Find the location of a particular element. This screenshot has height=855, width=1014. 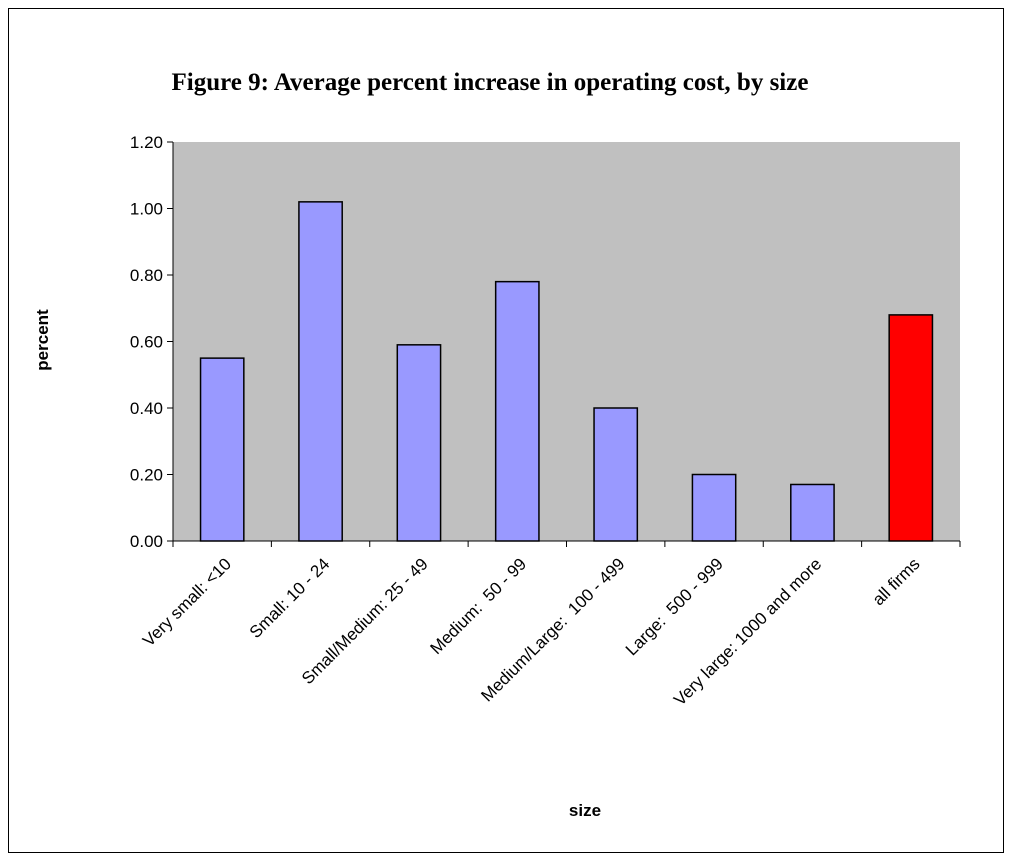

y-axis-label: percent is located at coordinates (42, 340).